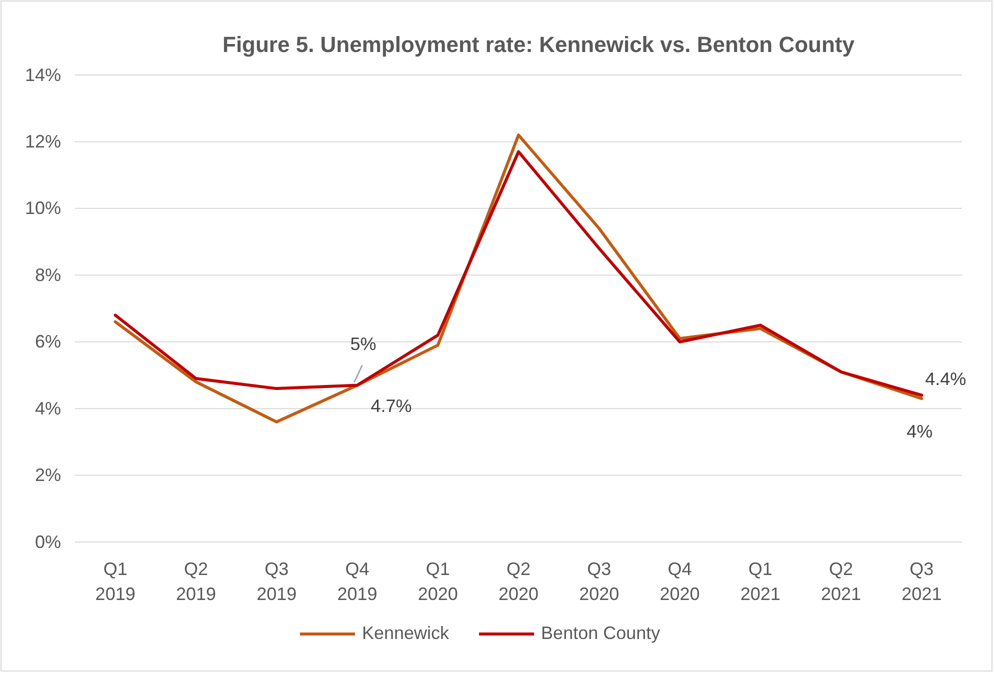  What do you see at coordinates (599, 581) in the screenshot?
I see `x-tick-label: Q3 2020` at bounding box center [599, 581].